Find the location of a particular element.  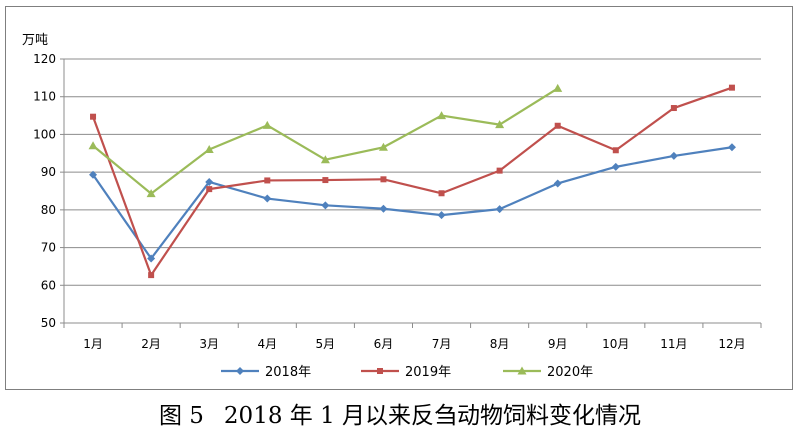

figure-title: 2018 年 1 月以来反刍动物饲料变化情况 is located at coordinates (432, 416).